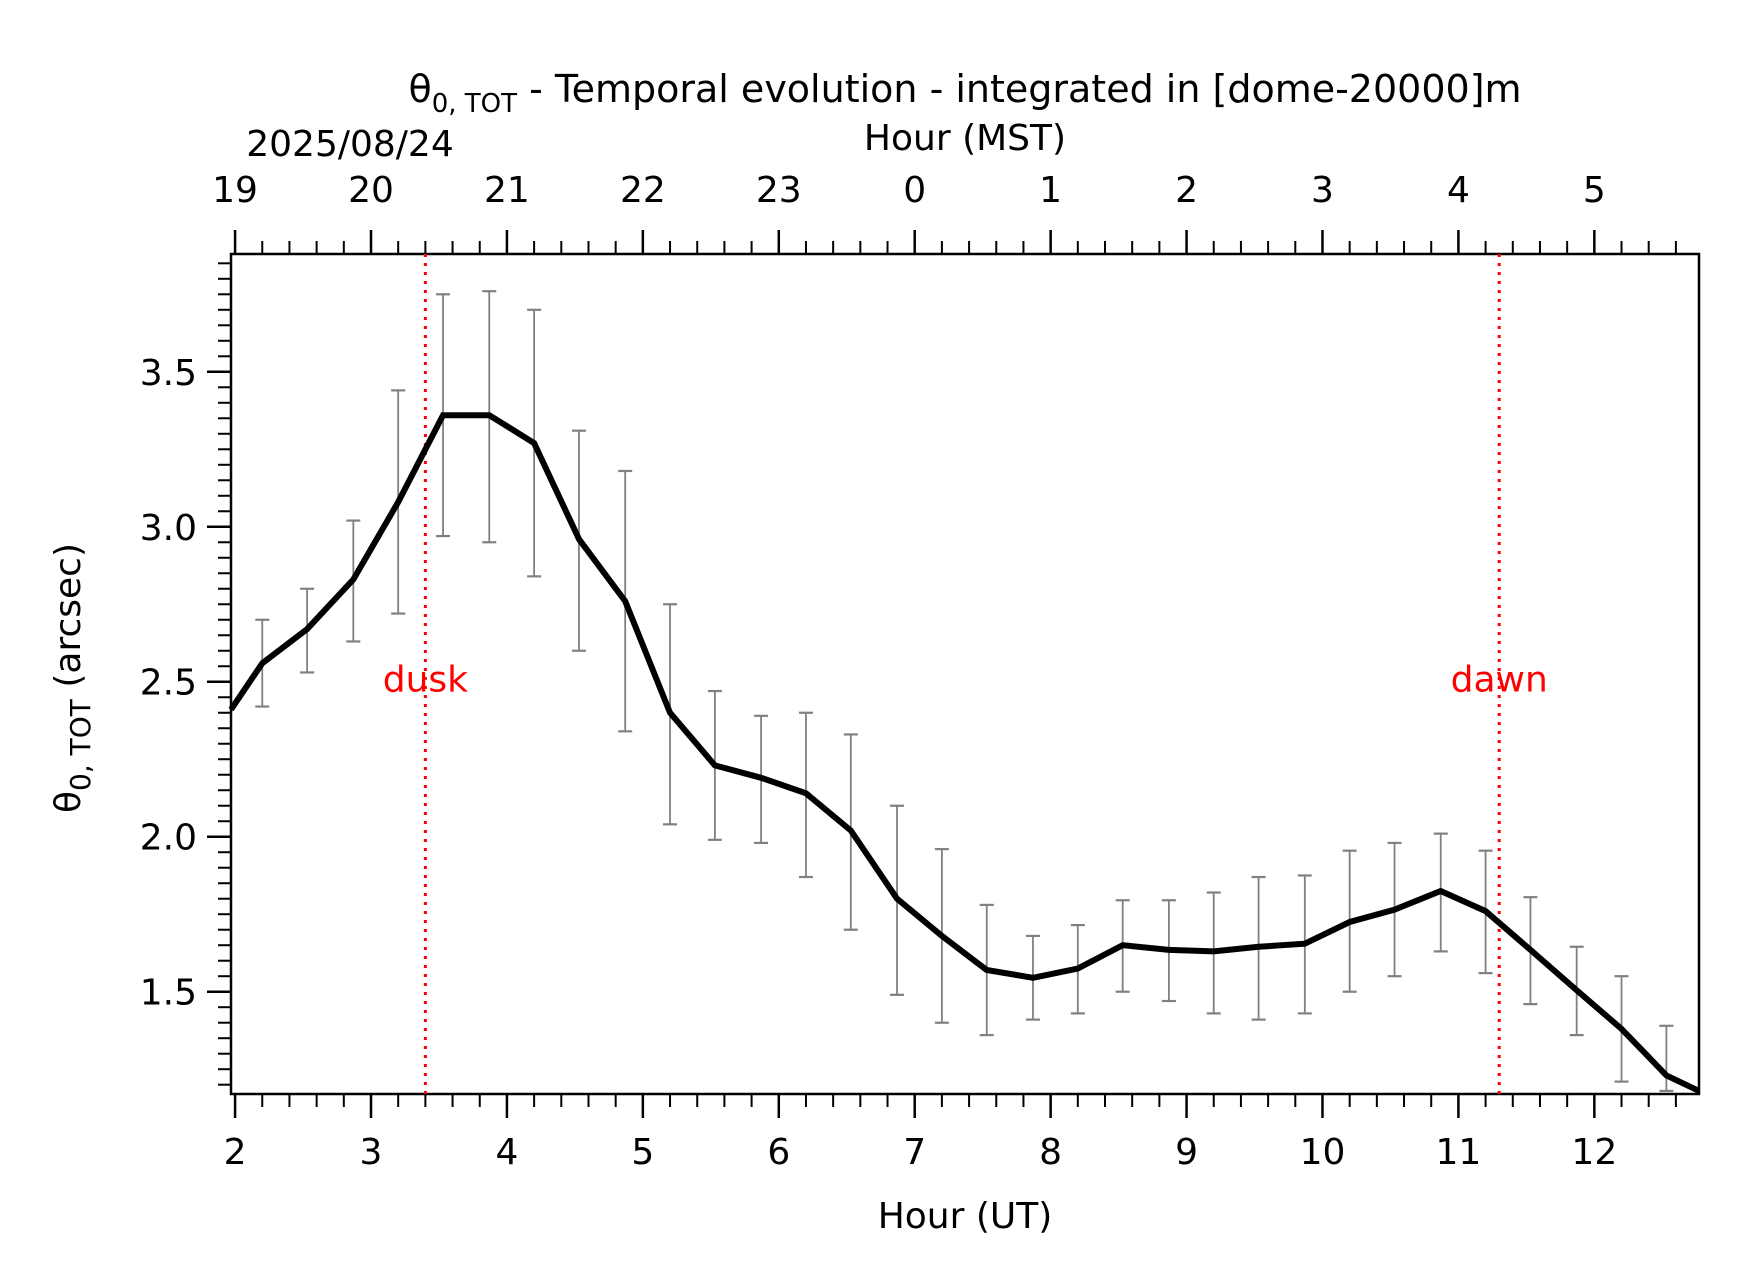 This screenshot has width=1742, height=1282. Describe the element at coordinates (168, 683) in the screenshot. I see `y-tick-label: 2.5` at that location.